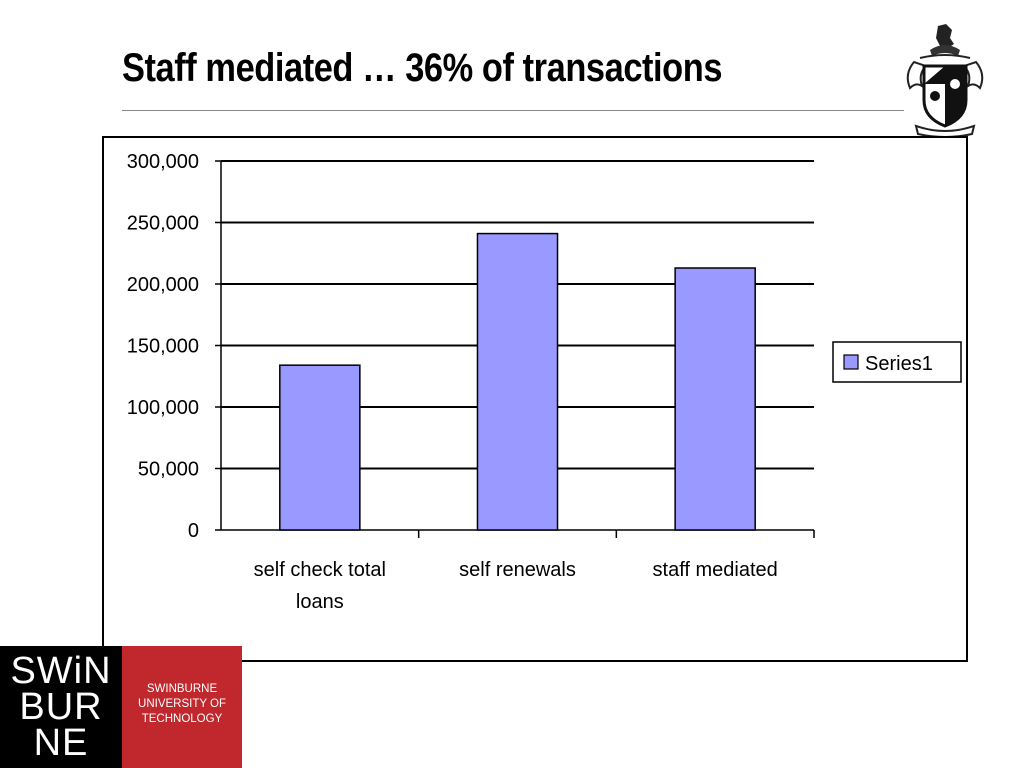 The width and height of the screenshot is (1024, 768). What do you see at coordinates (163, 285) in the screenshot?
I see `y-tick-label: 200,000` at bounding box center [163, 285].